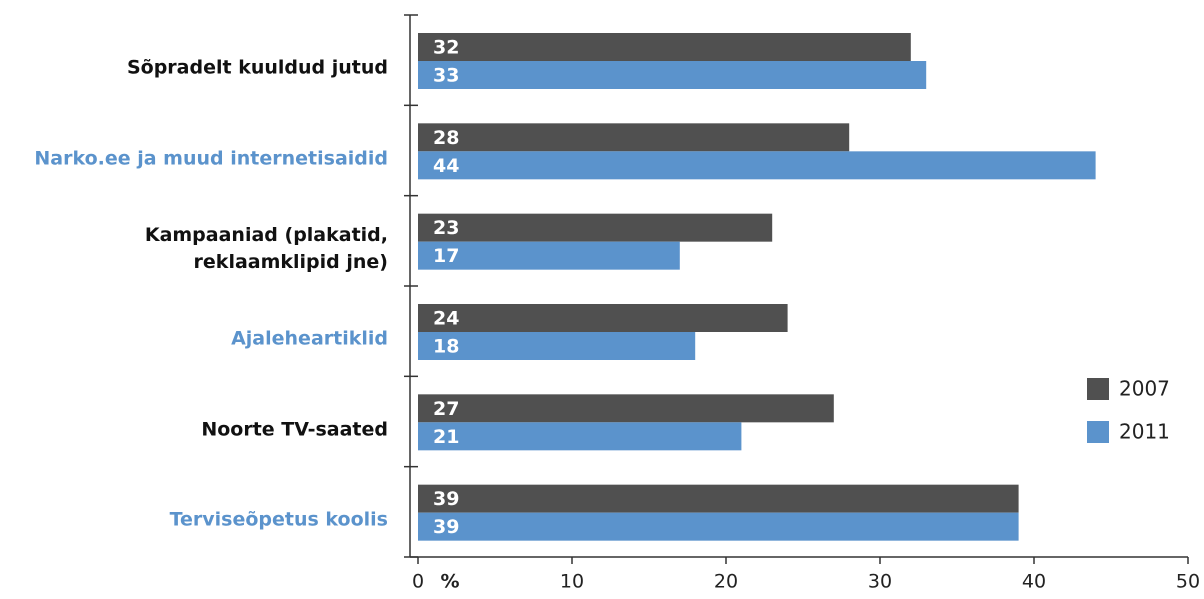  What do you see at coordinates (446, 138) in the screenshot?
I see `value-label: 28` at bounding box center [446, 138].